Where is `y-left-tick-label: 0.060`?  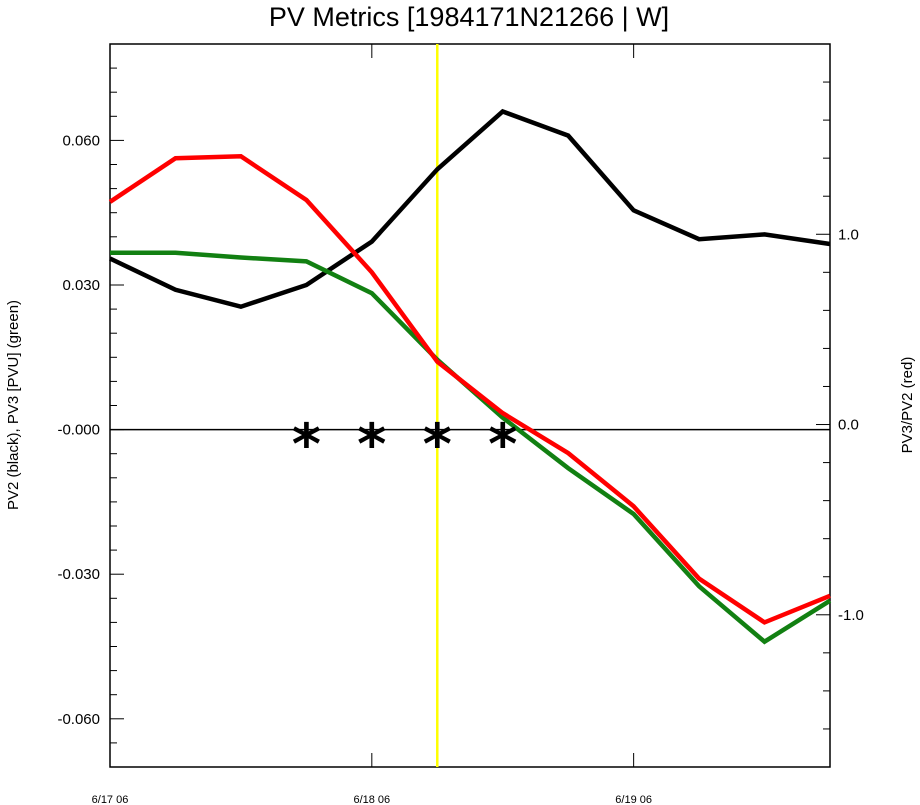
y-left-tick-label: 0.060 is located at coordinates (81, 140).